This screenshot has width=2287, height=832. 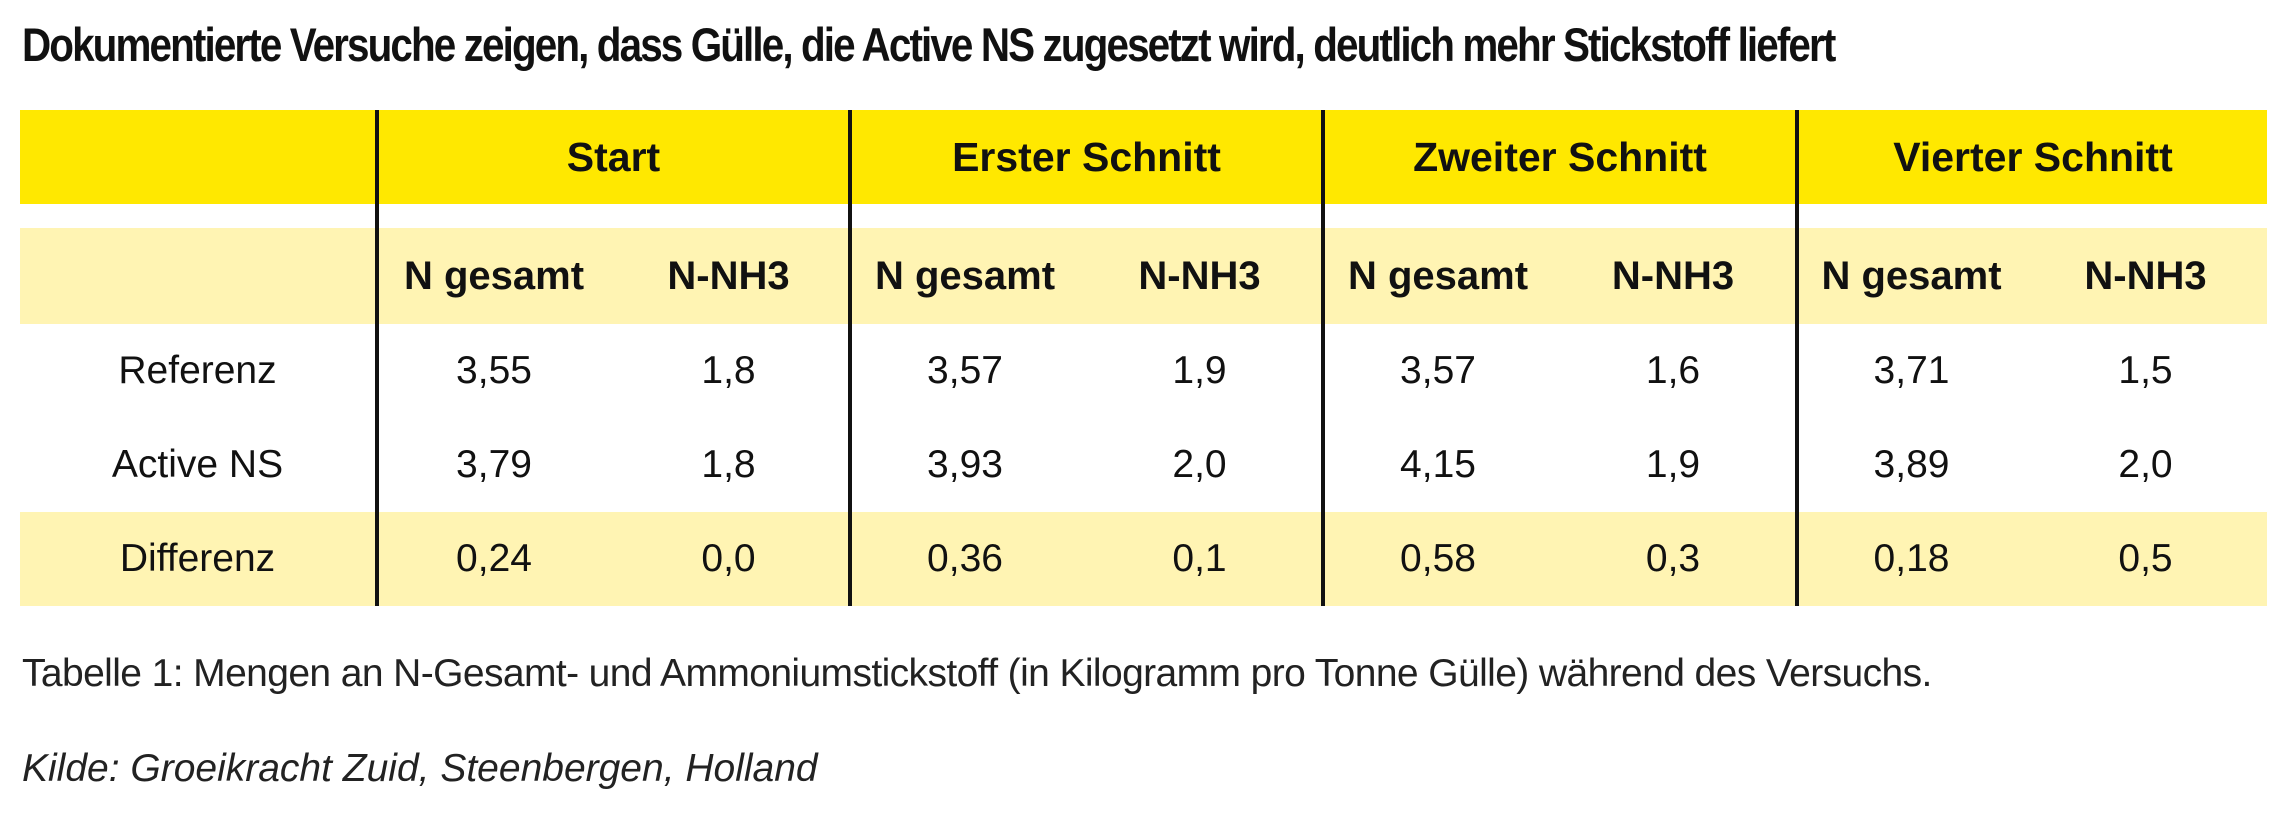 What do you see at coordinates (1143, 559) in the screenshot?
I see `difference-band` at bounding box center [1143, 559].